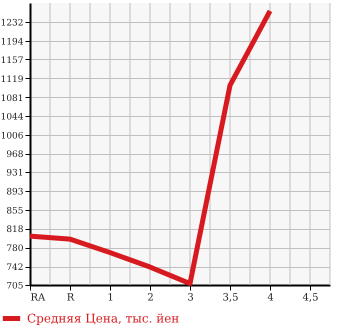  I want to click on y-tick-label: 1044, so click(12, 117).